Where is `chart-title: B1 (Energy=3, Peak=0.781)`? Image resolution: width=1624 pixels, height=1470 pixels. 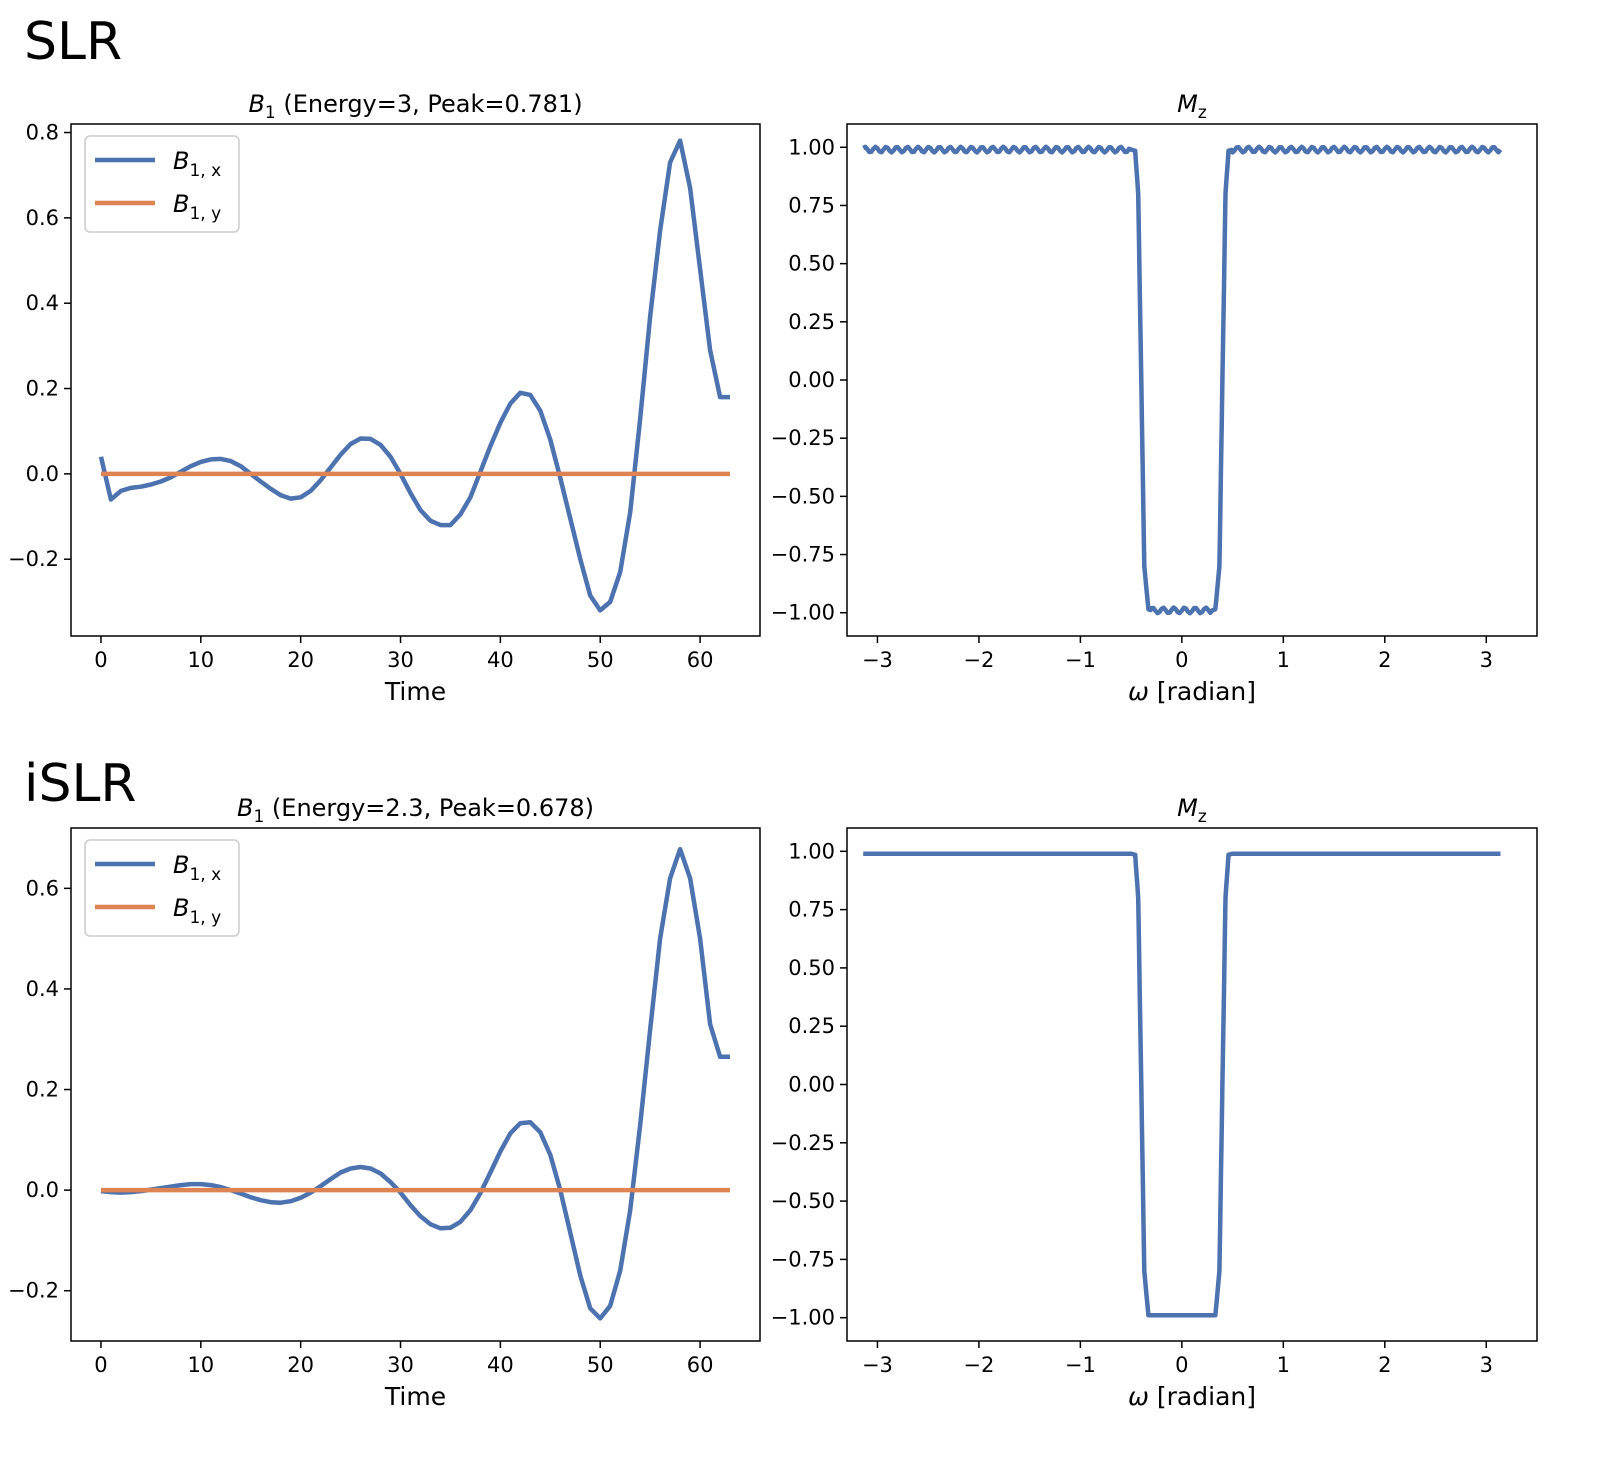
chart-title: B1 (Energy=3, Peak=0.781) is located at coordinates (415, 106).